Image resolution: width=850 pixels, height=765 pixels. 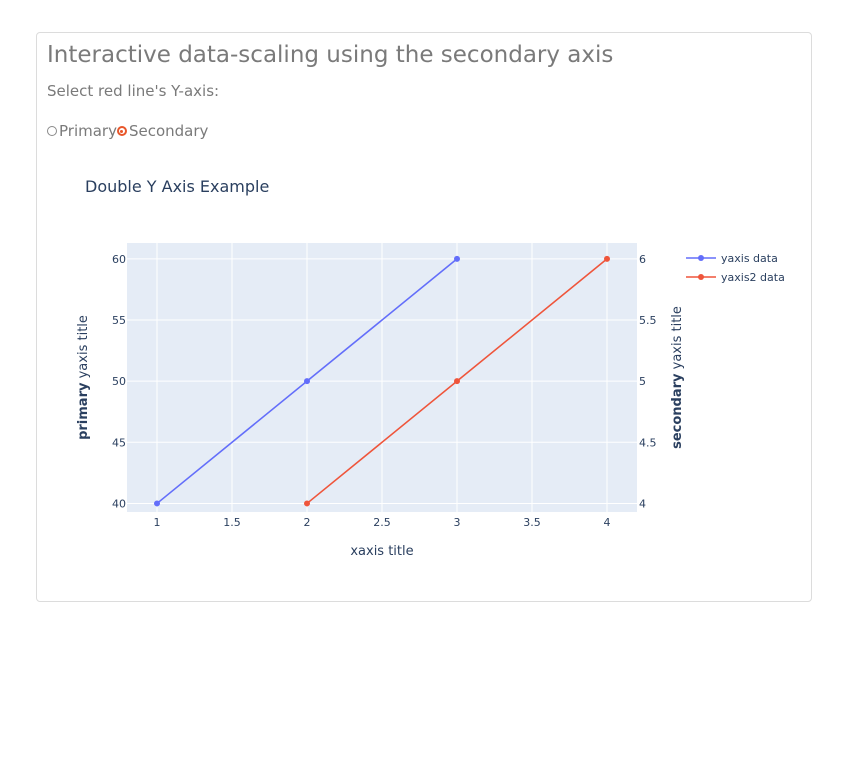 I want to click on x-tick-label: 1.5, so click(x=232, y=522).